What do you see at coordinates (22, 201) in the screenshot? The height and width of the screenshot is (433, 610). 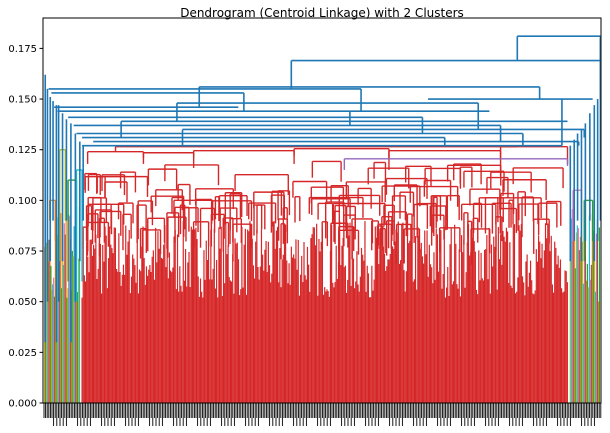 I see `y-tick-label: 0.100` at bounding box center [22, 201].